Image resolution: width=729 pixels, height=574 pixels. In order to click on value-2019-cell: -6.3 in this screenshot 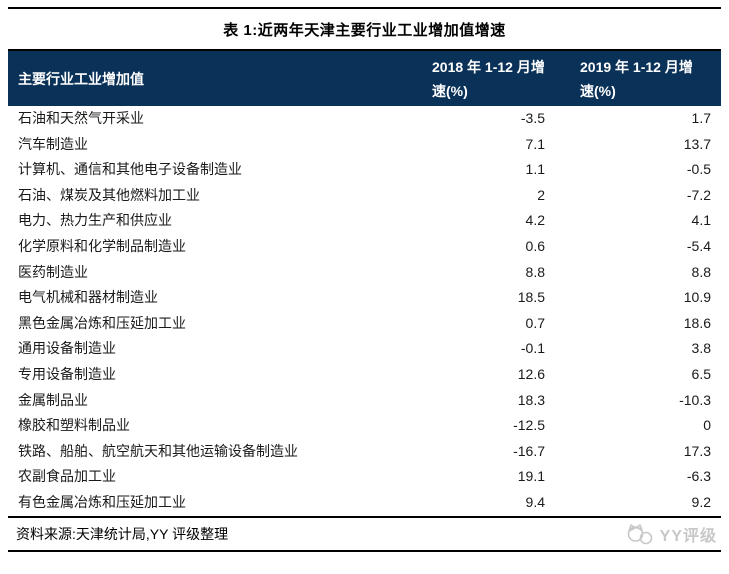, I will do `click(698, 476)`.